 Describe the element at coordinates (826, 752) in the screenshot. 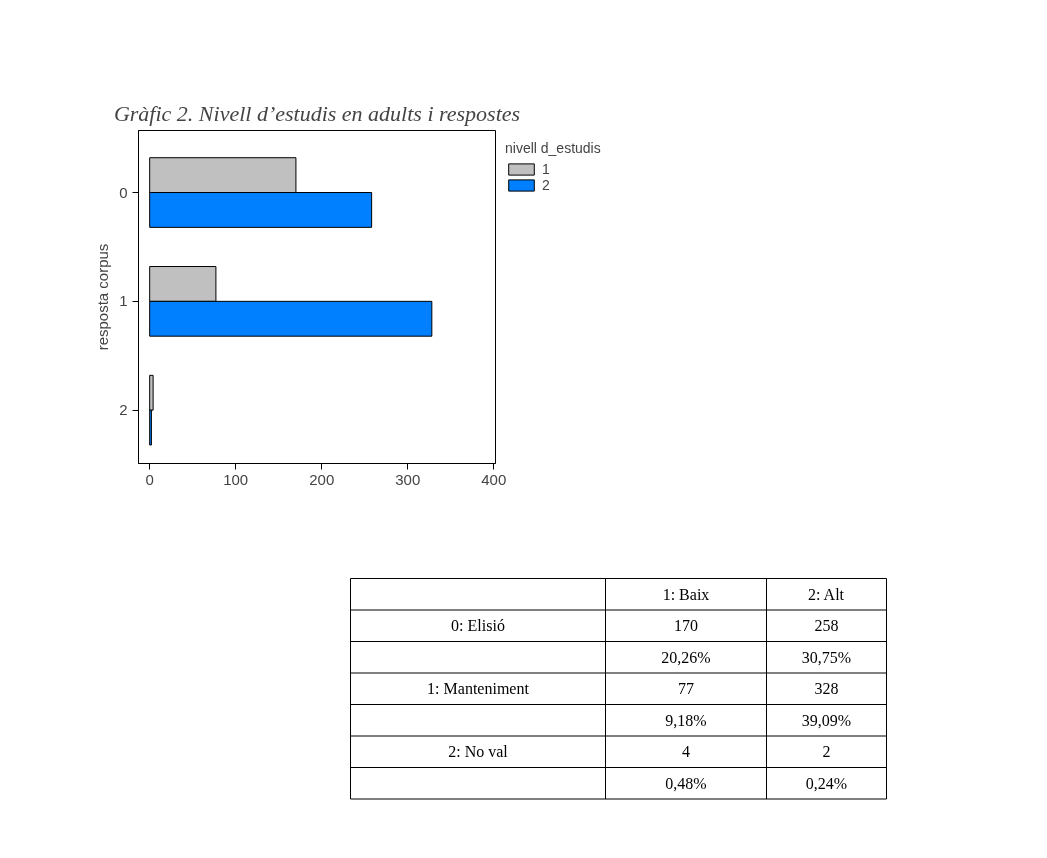

I see `text: 2` at that location.